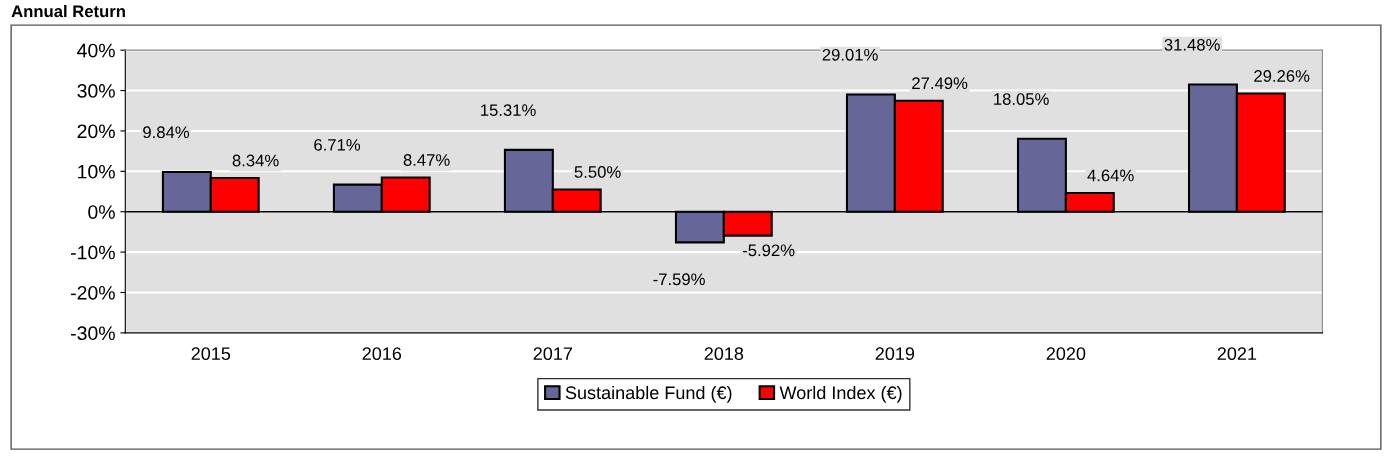  I want to click on y-tick-label: 40%, so click(96, 50).